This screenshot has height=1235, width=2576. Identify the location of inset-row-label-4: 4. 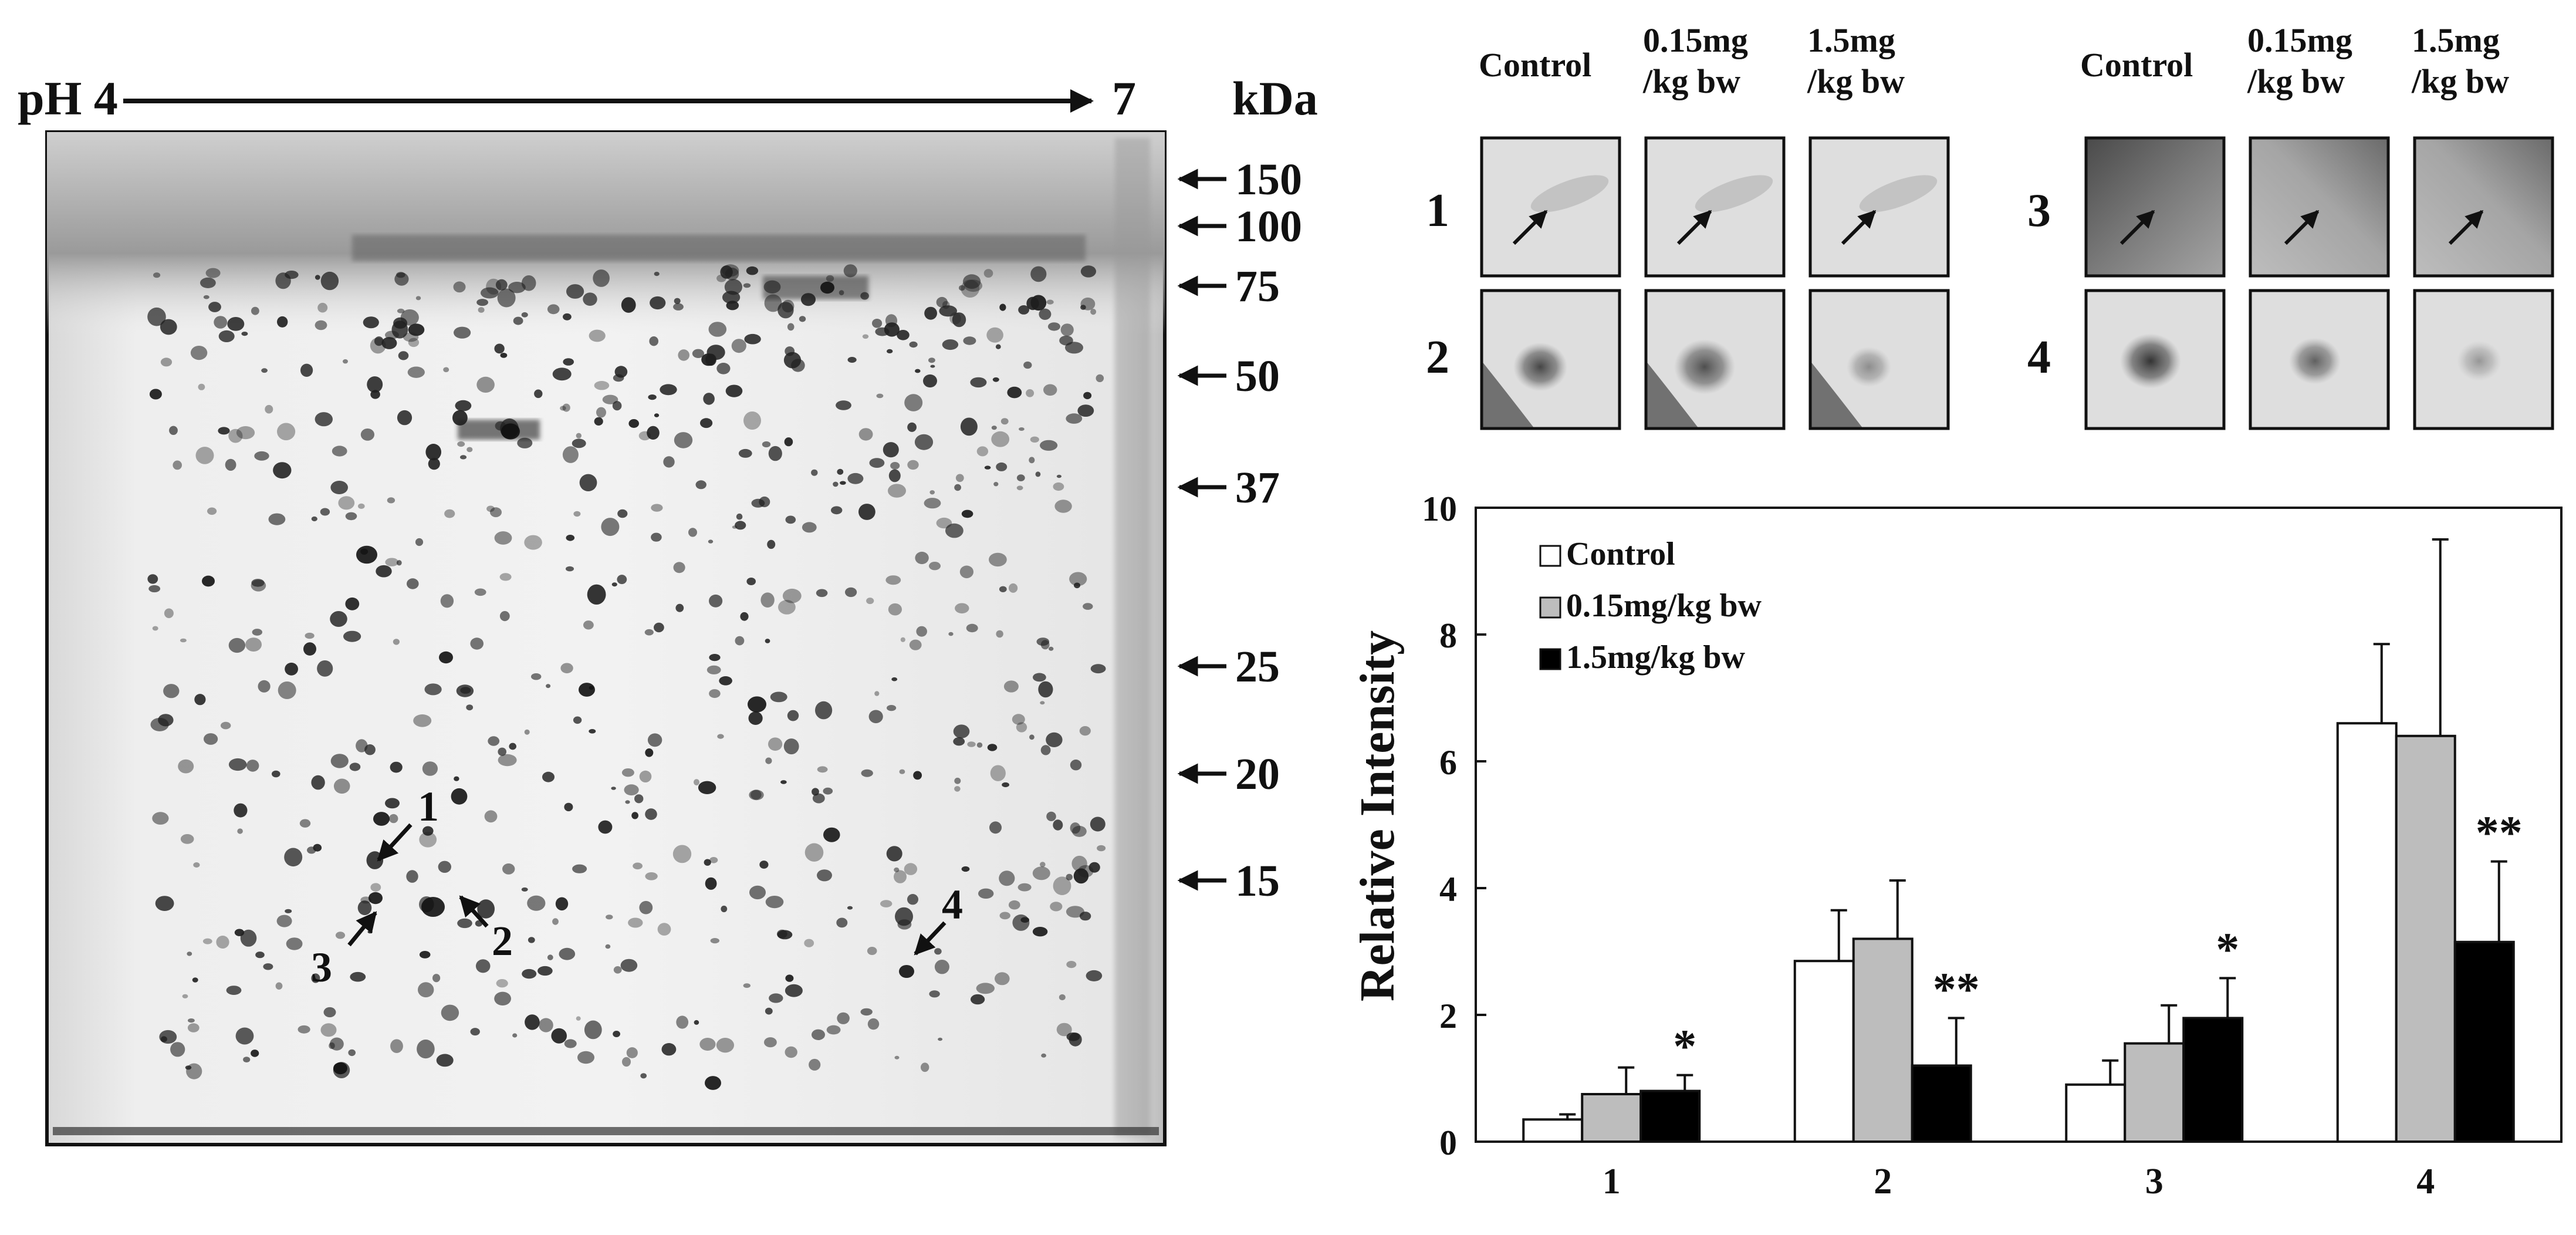
(2039, 357).